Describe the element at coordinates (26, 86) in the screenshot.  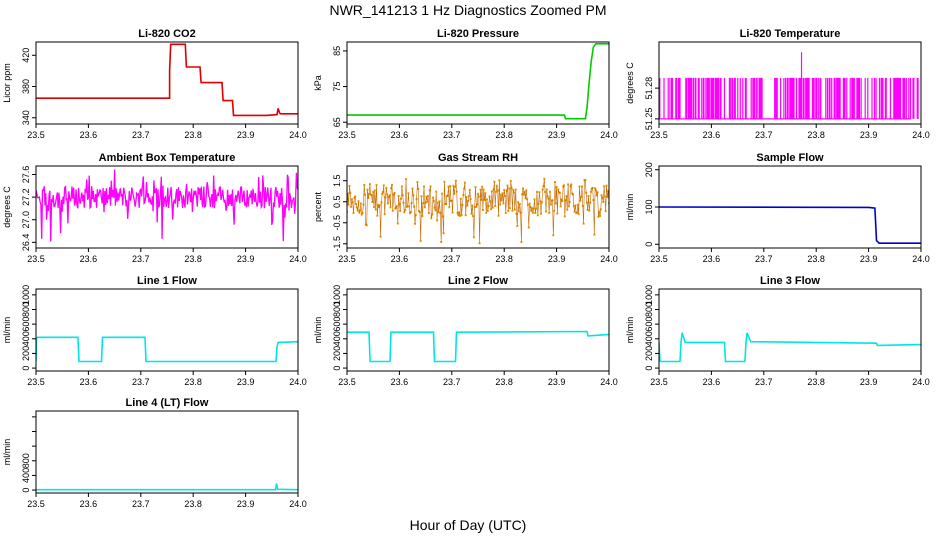
I see `y-tick-label: 380` at that location.